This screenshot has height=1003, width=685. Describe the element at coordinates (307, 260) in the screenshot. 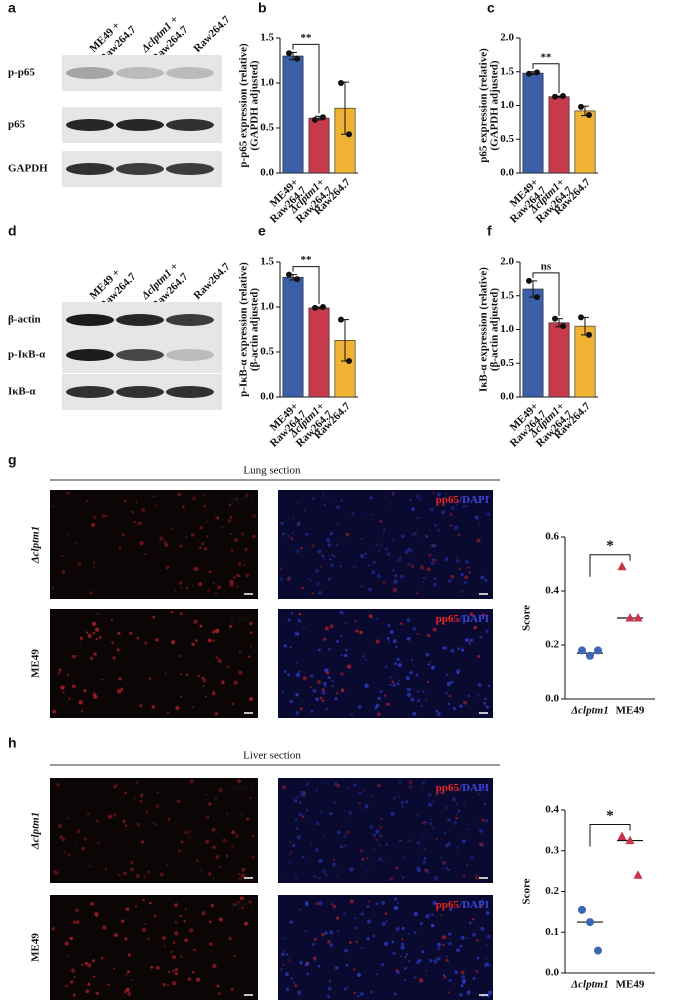

I see `significance-label: **` at that location.